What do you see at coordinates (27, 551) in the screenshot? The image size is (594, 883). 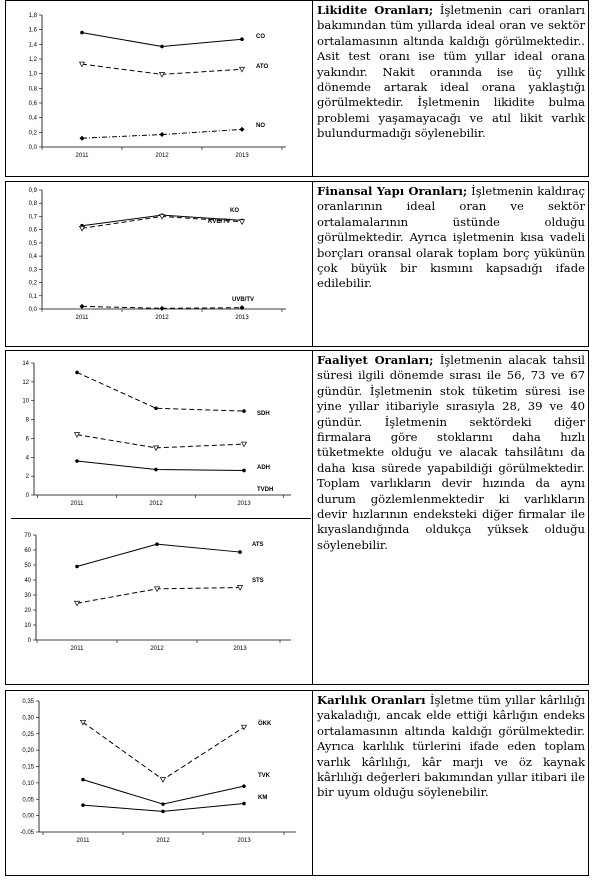 I see `y-tick-label: 60` at bounding box center [27, 551].